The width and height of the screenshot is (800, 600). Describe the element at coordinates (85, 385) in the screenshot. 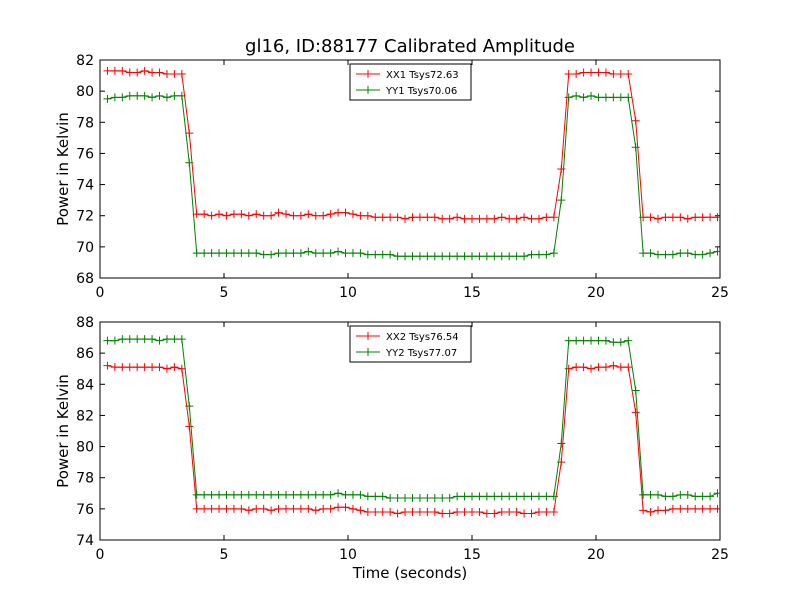

I see `y-tick-label: 84` at that location.